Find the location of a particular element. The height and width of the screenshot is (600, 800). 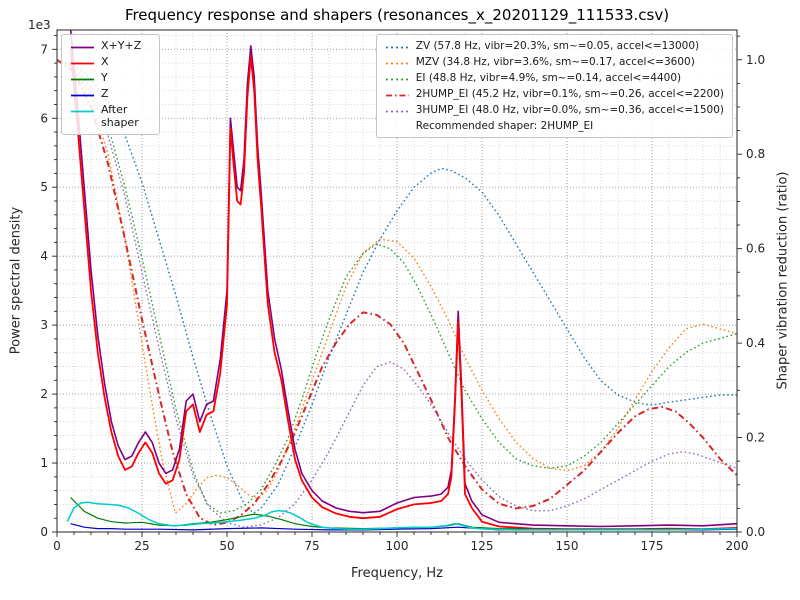

svg-text: 125 is located at coordinates (482, 546).